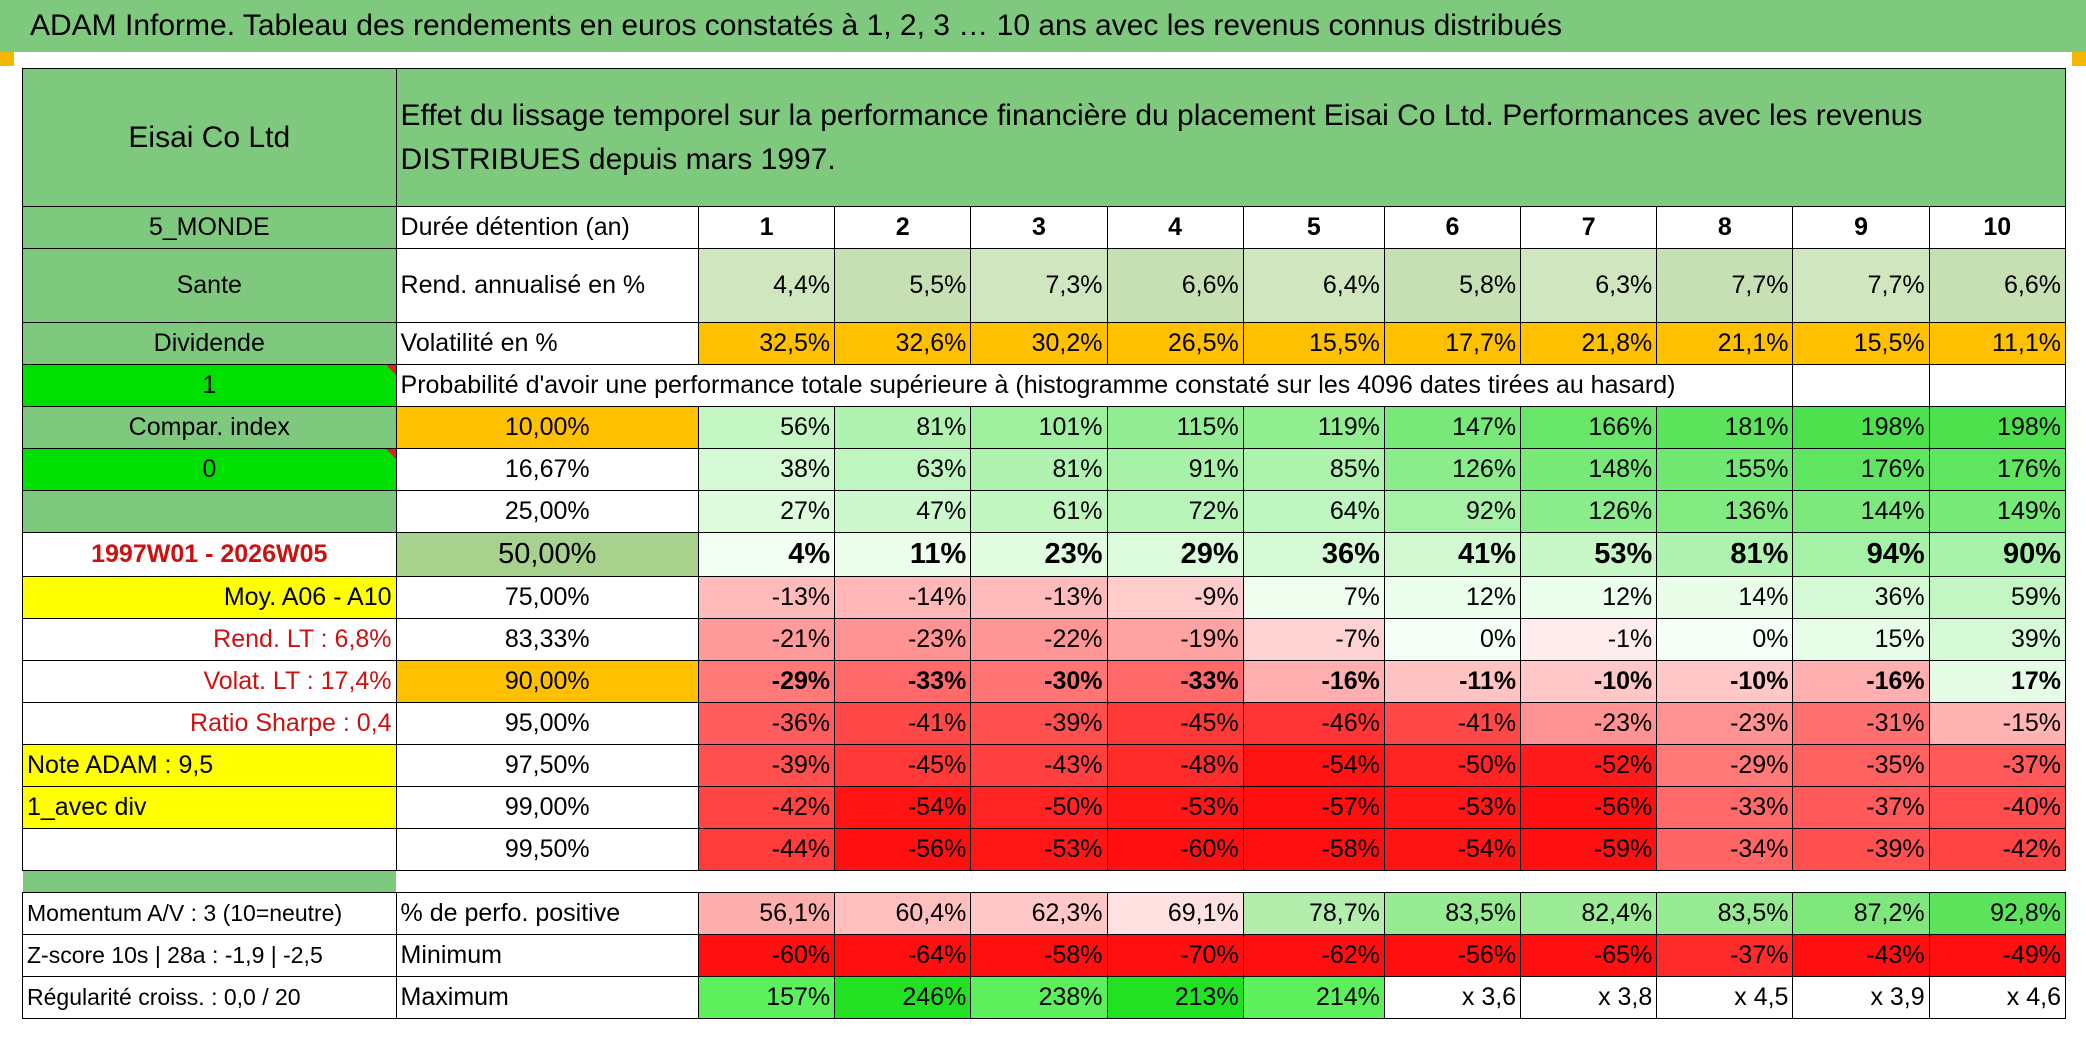 This screenshot has height=1044, width=2086. I want to click on perf-pos-label: % de perfo. positive, so click(547, 913).